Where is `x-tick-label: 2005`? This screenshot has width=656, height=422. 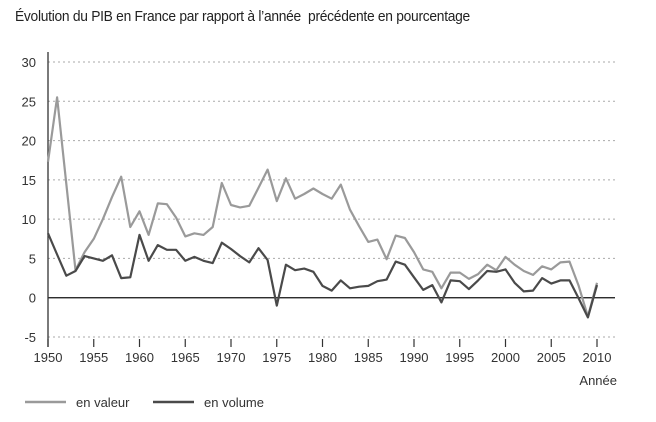
x-tick-label: 2005 is located at coordinates (551, 357).